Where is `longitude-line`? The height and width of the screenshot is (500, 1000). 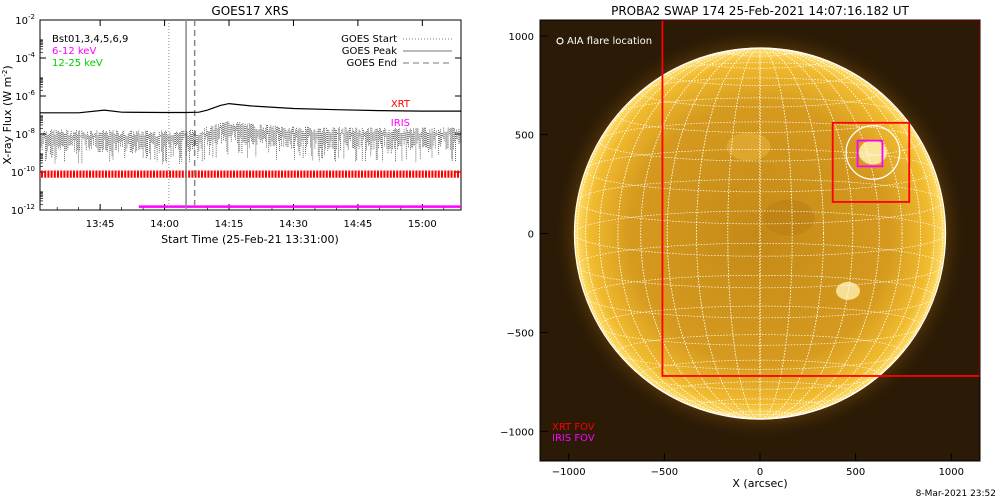
longitude-line is located at coordinates (760, 233).